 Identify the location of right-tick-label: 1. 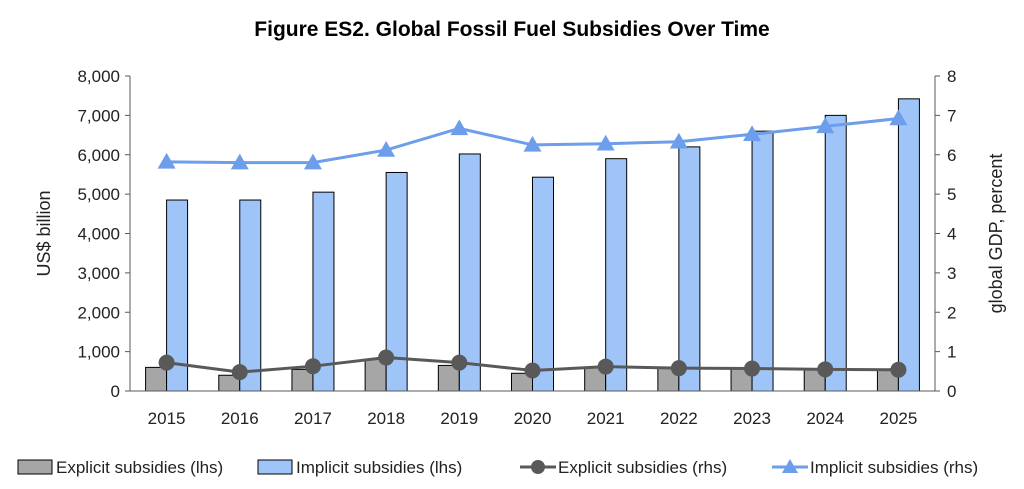
(951, 352).